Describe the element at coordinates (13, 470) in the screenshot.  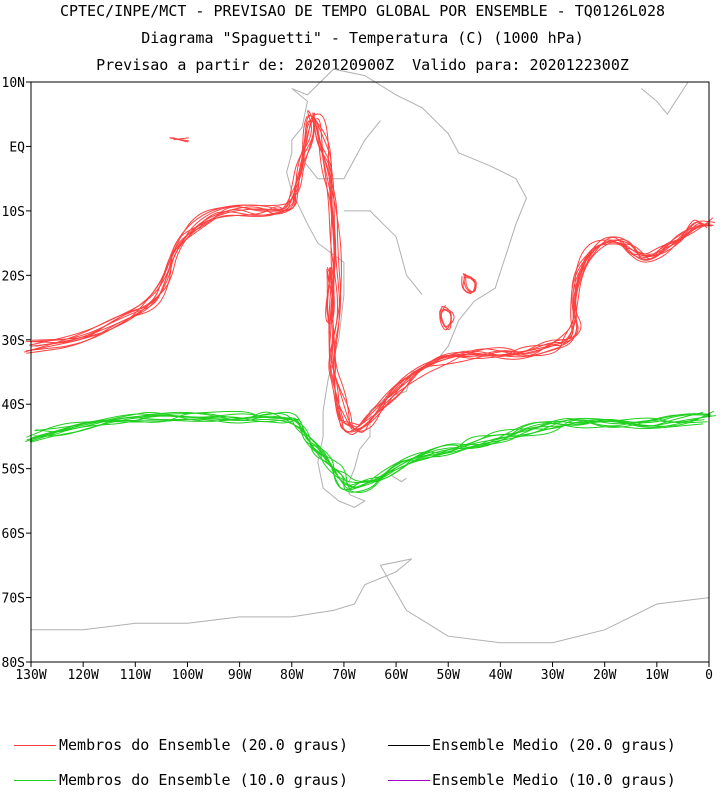
I see `y-tick-label: 50S` at that location.